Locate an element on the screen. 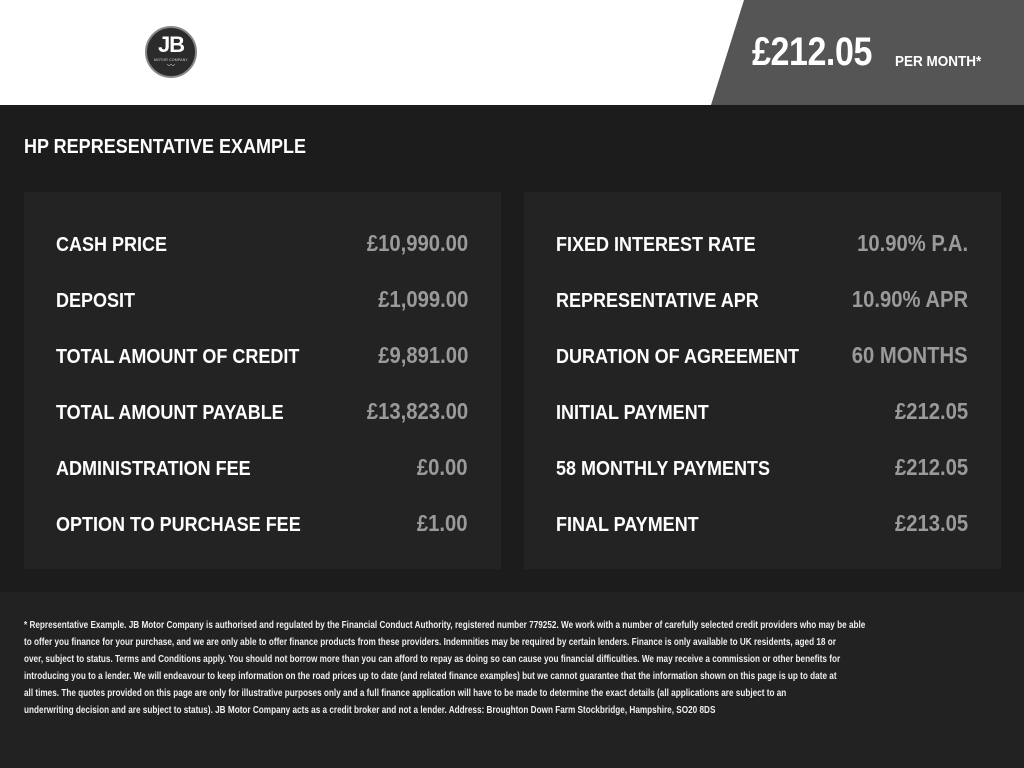 Image resolution: width=1024 pixels, height=768 pixels. finance-row: 58 MONTHLY PAYMENTS £212.05 is located at coordinates (762, 463).